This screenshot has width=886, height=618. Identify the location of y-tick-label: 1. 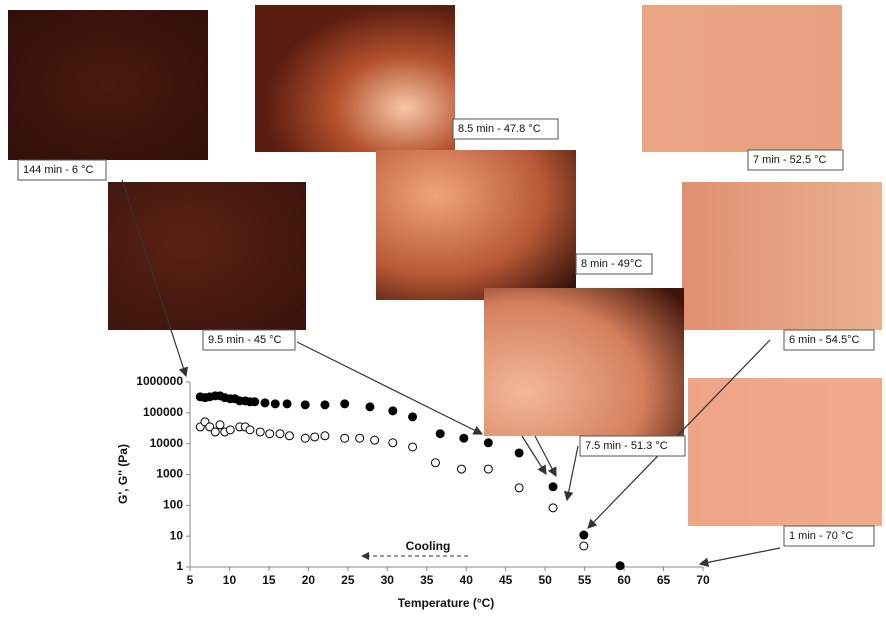
(179, 566).